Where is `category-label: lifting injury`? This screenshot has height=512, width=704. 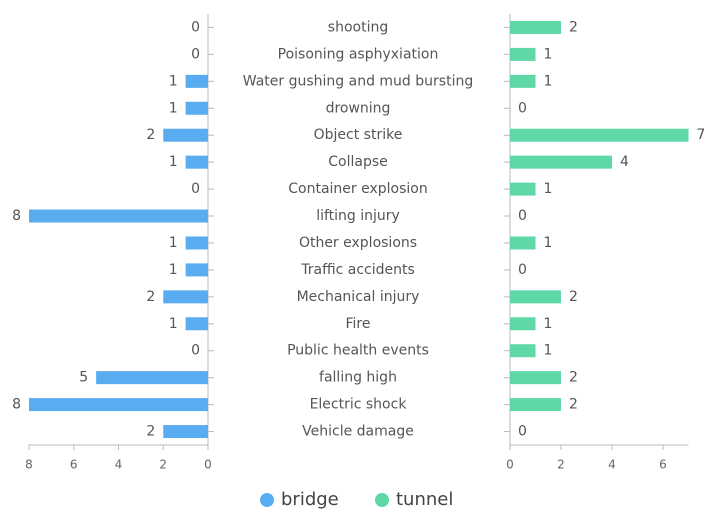
category-label: lifting injury is located at coordinates (358, 216).